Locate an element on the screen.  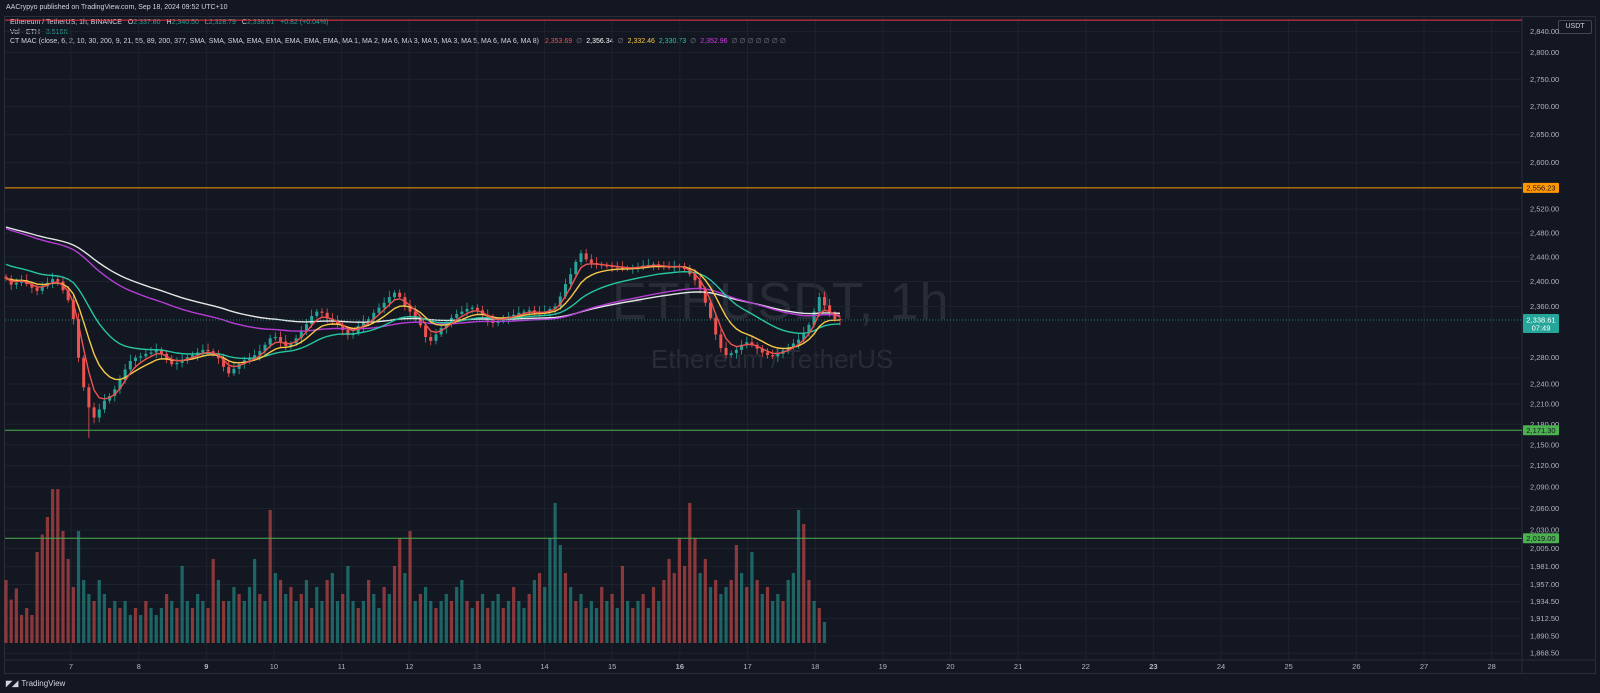
time-tick-label: 9 is located at coordinates (206, 666).